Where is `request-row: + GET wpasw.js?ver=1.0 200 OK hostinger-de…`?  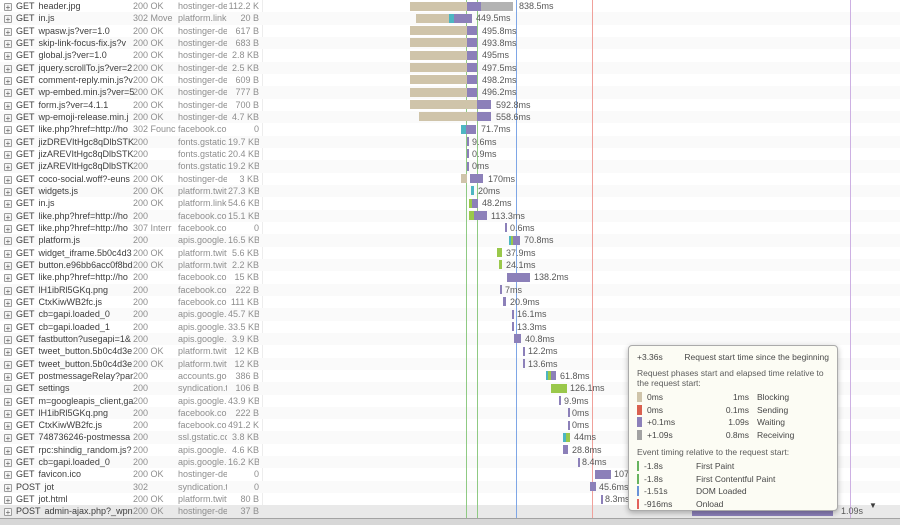
request-row: + GET wpasw.js?ver=1.0 200 OK hostinger-de… is located at coordinates (450, 31).